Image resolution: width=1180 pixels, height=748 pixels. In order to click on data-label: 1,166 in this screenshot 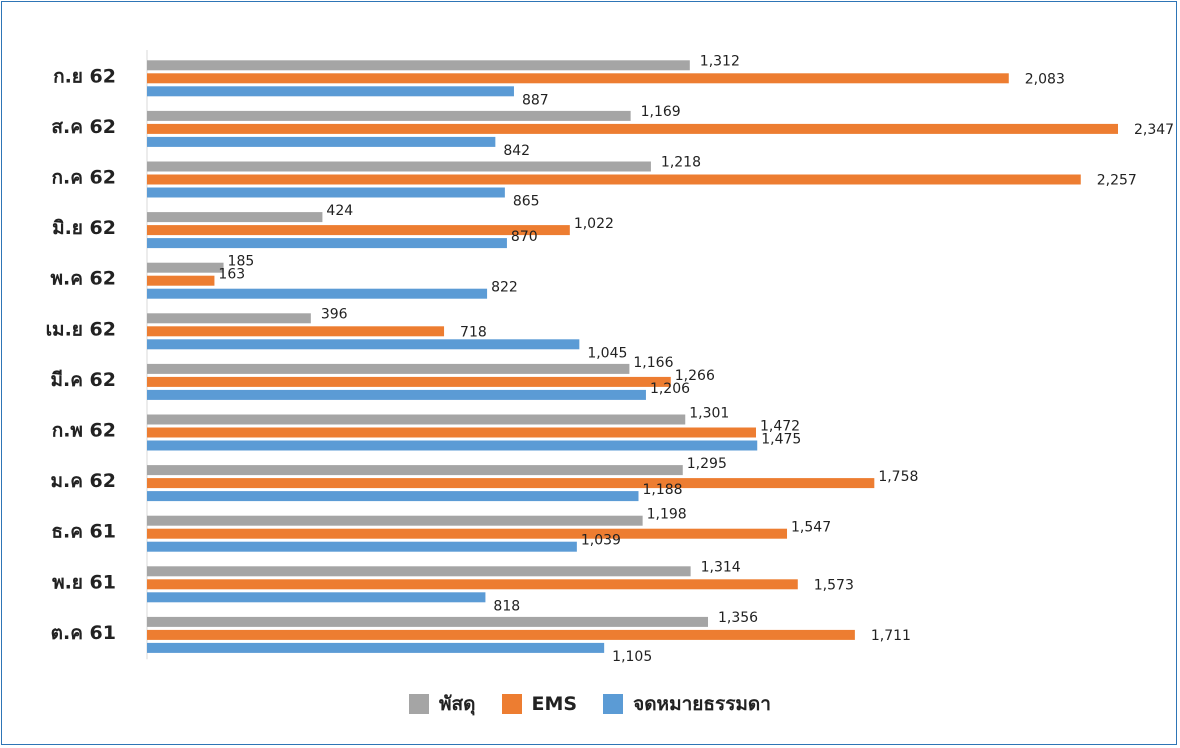, I will do `click(653, 363)`.